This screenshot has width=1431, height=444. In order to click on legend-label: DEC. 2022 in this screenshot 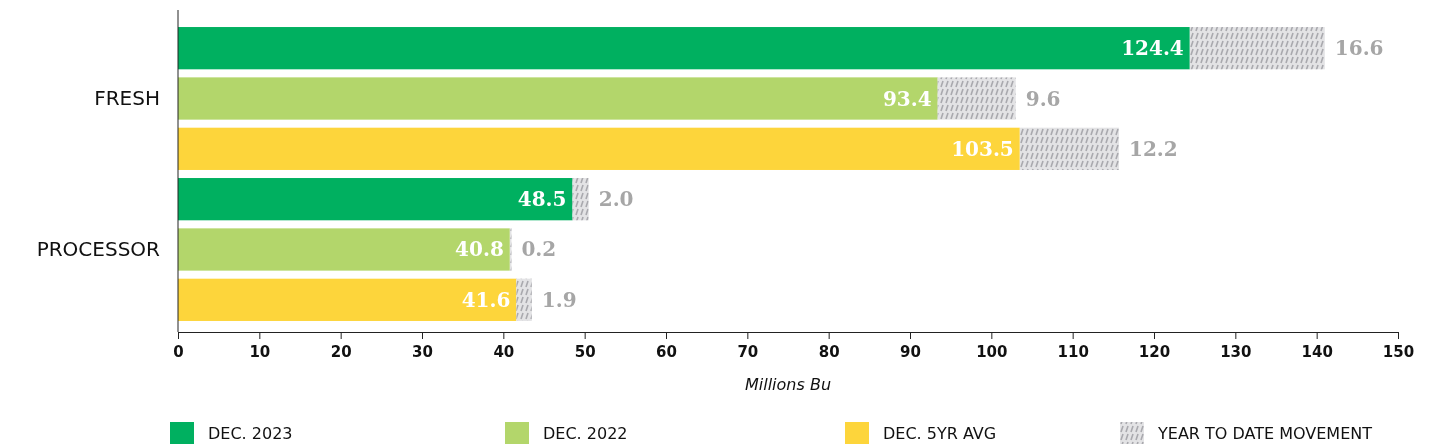, I will do `click(585, 433)`.